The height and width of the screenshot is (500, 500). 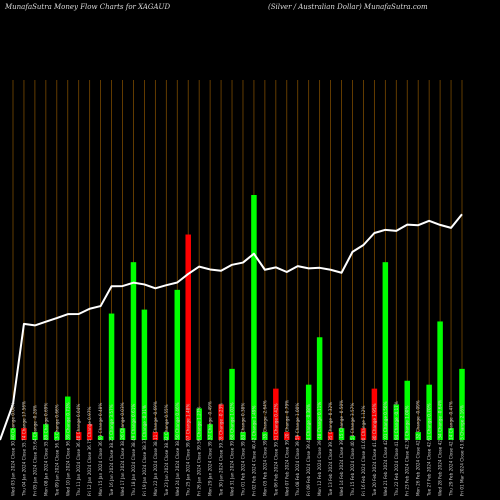 I want to click on x-tick-label: Tue 06 Feb 2024 Close 39.51 Change 0.42%, so click(x=275, y=450).